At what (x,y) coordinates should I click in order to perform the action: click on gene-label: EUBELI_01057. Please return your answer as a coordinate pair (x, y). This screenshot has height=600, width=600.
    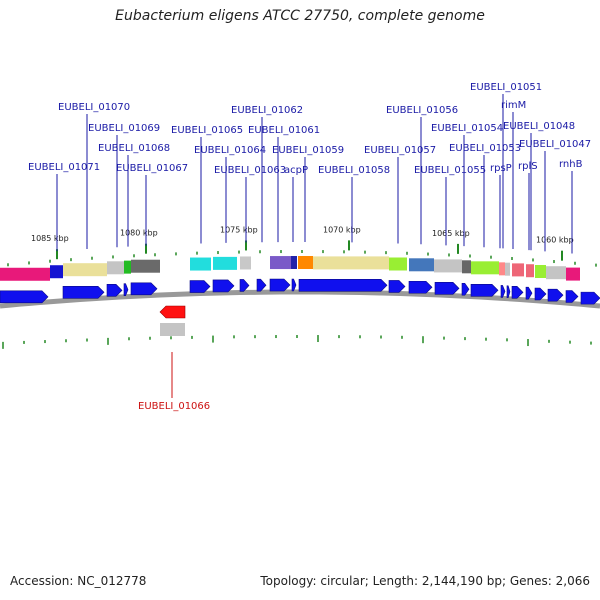
    Looking at the image, I should click on (400, 150).